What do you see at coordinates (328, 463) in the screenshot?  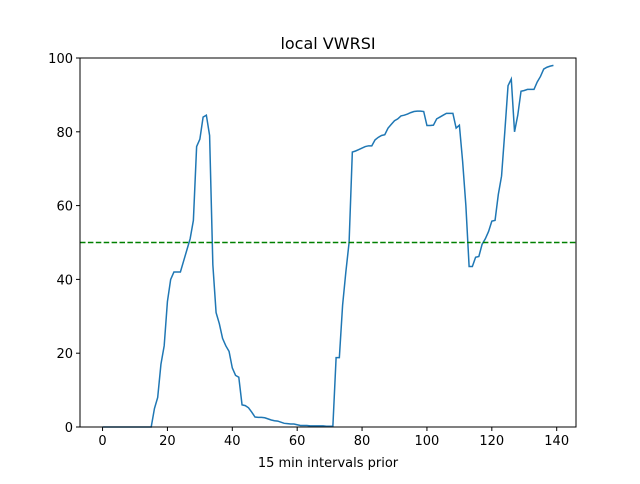 I see `x-axis-label: 15 min intervals prior` at bounding box center [328, 463].